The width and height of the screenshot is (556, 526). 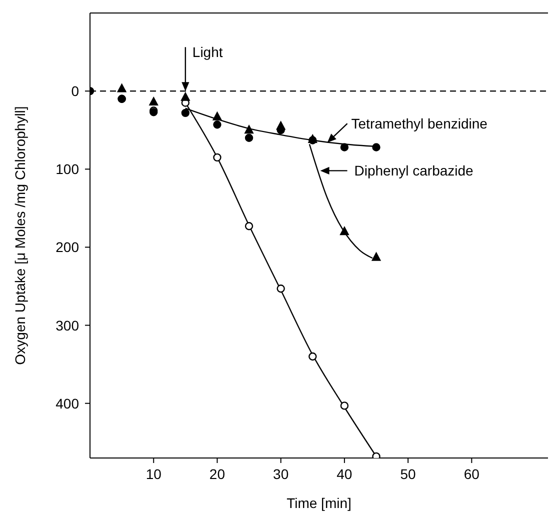 What do you see at coordinates (419, 124) in the screenshot?
I see `annotation: Tetramethyl benzidine` at bounding box center [419, 124].